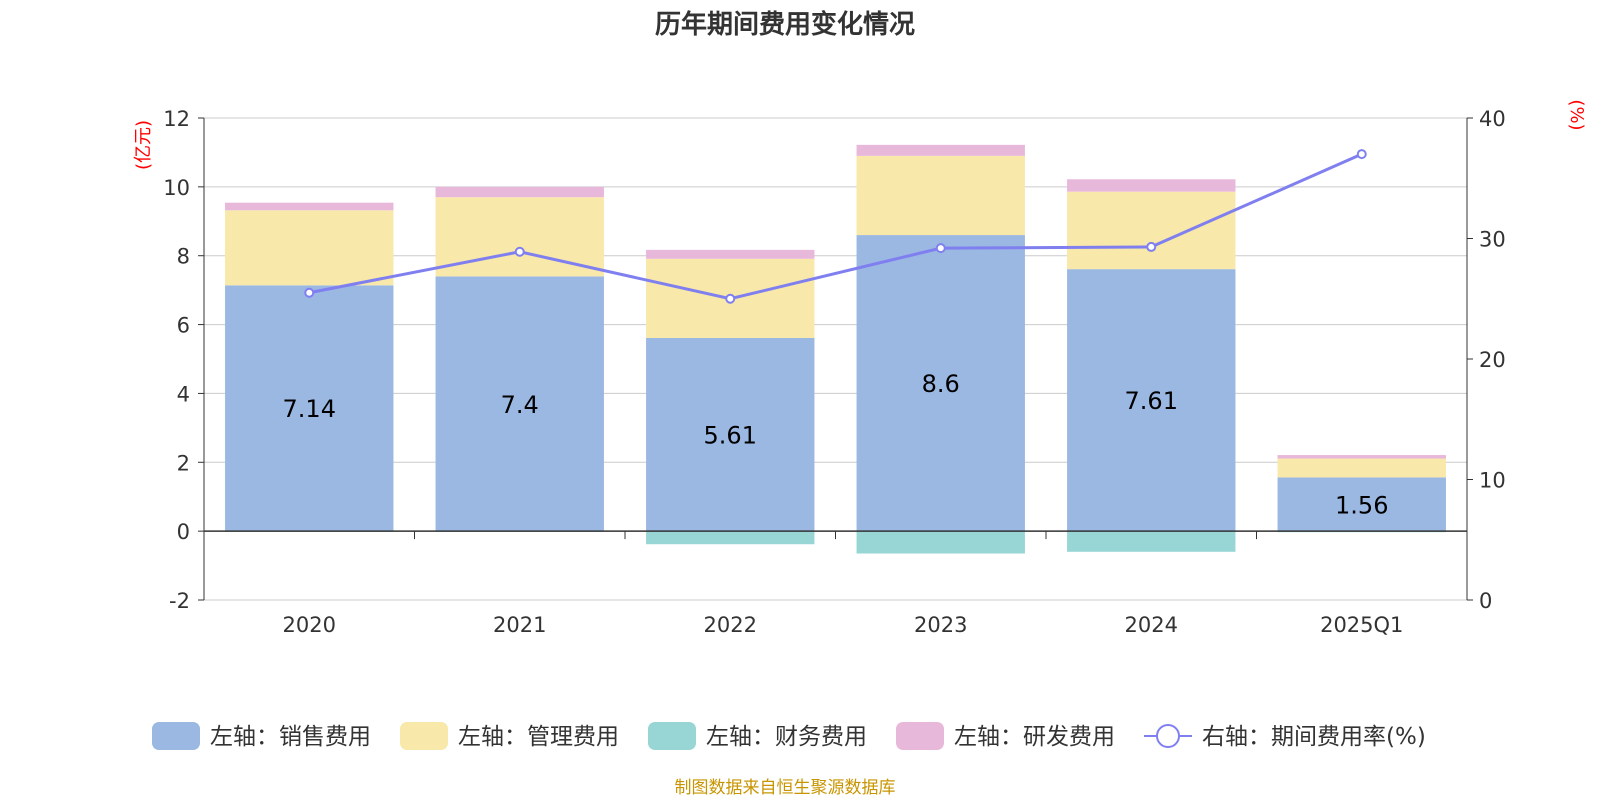  What do you see at coordinates (143, 145) in the screenshot?
I see `left-axis-unit: (亿元)` at bounding box center [143, 145].